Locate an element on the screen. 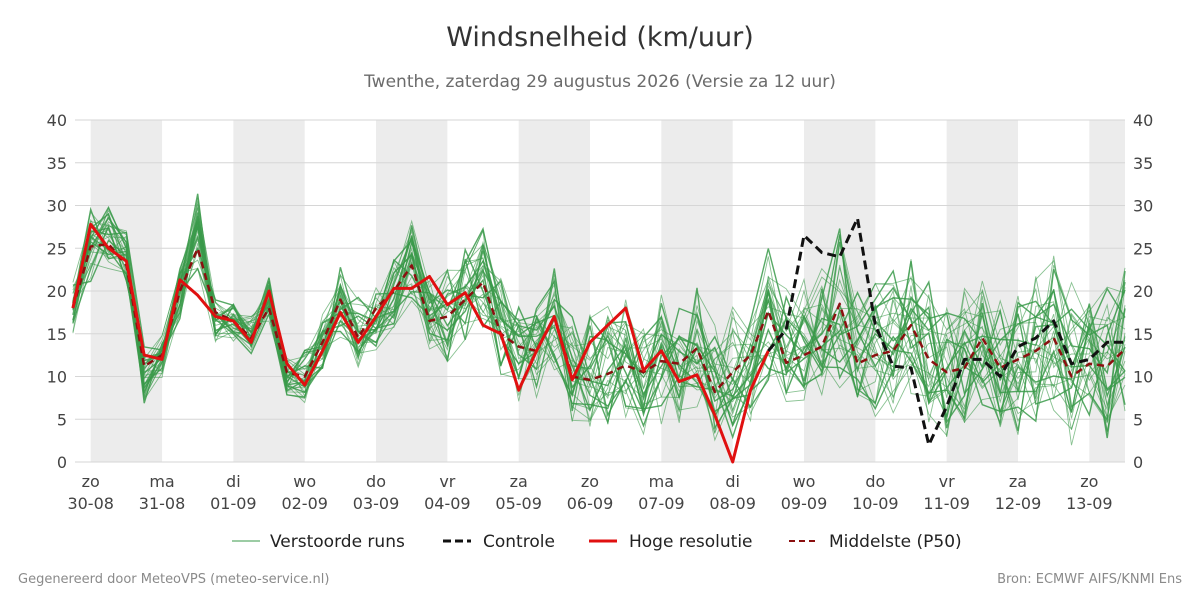  y-tick-label-left: 35 is located at coordinates (57, 163).